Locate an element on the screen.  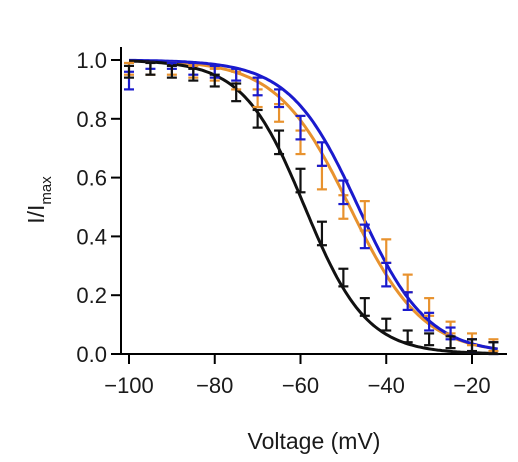
y-axis-title-sub: max is located at coordinates (46, 190).